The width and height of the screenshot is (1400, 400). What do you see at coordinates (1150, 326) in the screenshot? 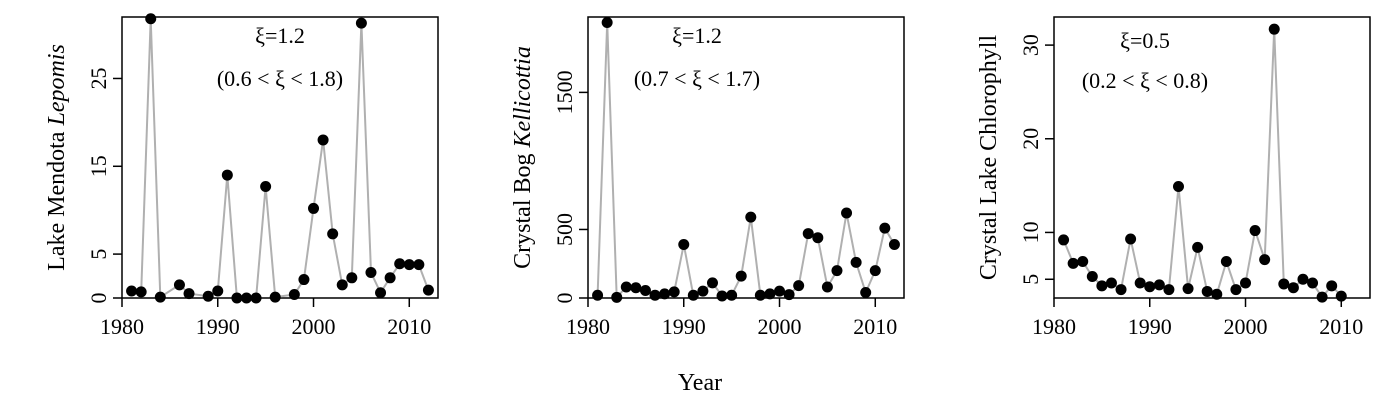
I see `x-tick-label: 1990` at bounding box center [1150, 326].